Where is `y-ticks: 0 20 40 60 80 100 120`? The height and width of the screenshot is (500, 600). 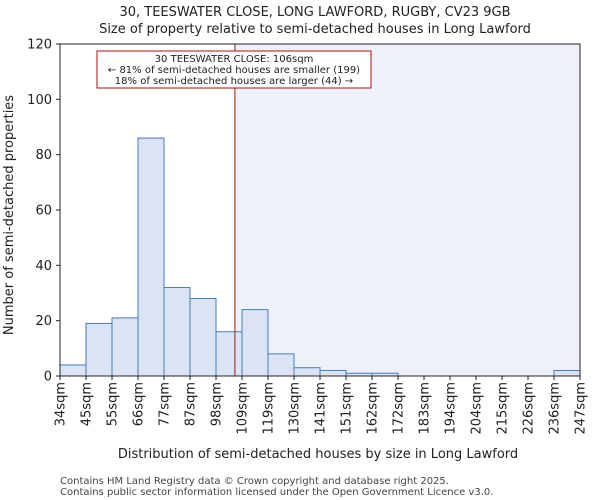 y-ticks: 0 20 40 60 80 100 120 is located at coordinates (43, 211).